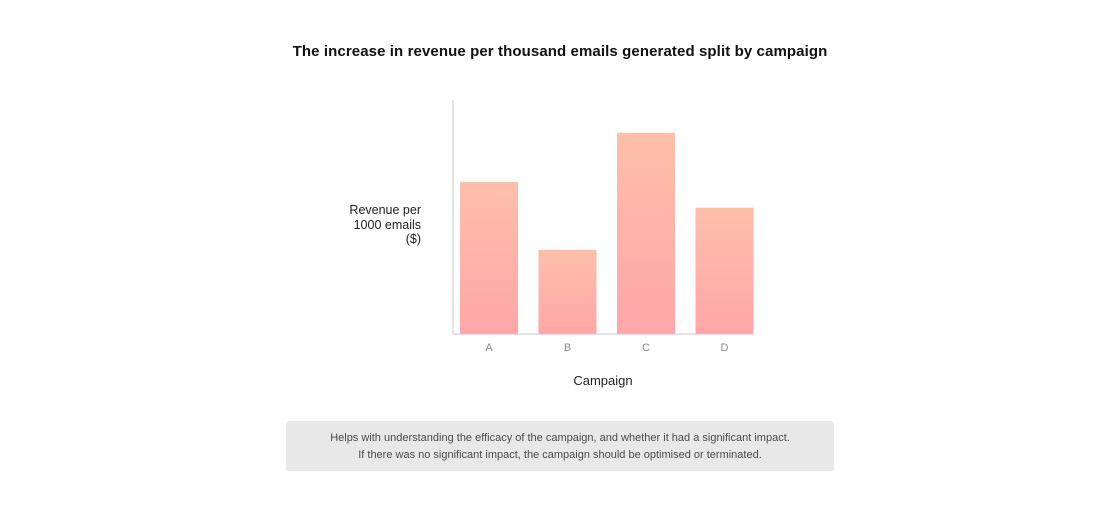  What do you see at coordinates (724, 270) in the screenshot?
I see `bar-d` at bounding box center [724, 270].